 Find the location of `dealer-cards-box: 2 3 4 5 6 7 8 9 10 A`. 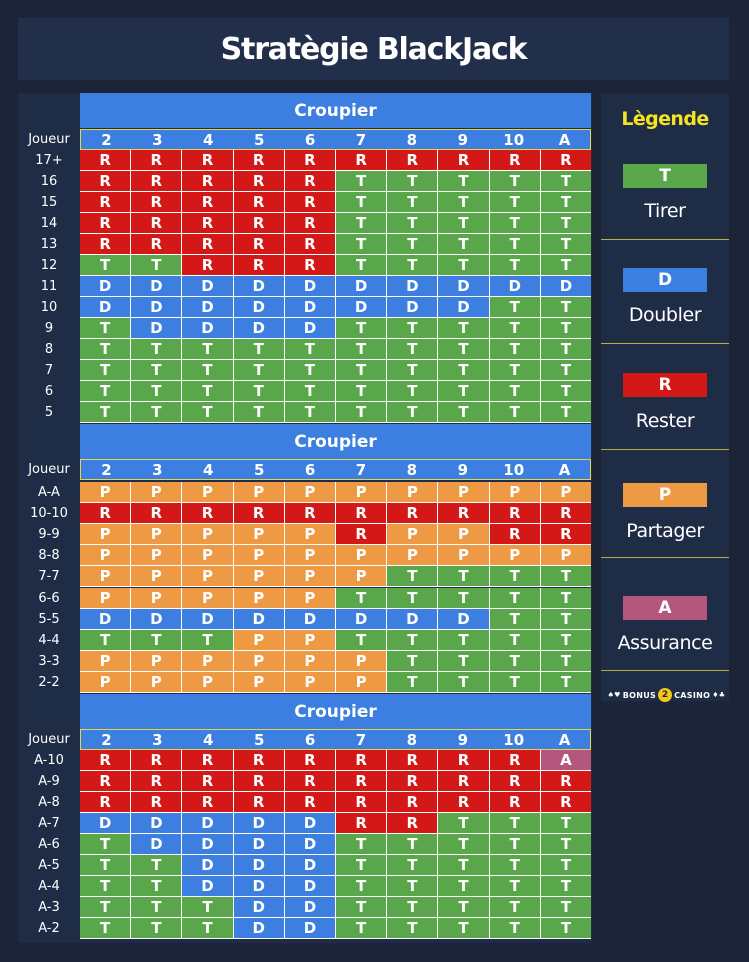

dealer-cards-box: 2 3 4 5 6 7 8 9 10 A is located at coordinates (335, 469).